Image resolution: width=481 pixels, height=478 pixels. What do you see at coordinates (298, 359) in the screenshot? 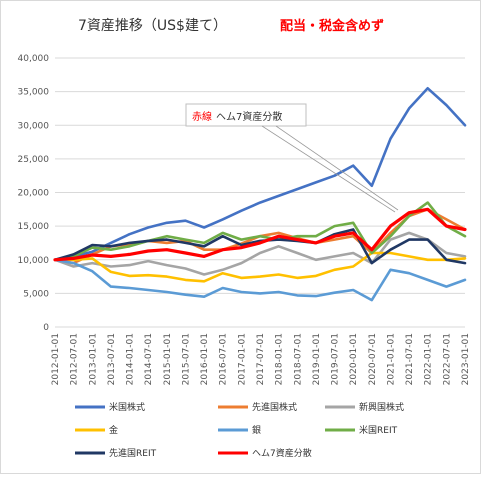
I see `x-tick-label: 2018-07-01` at bounding box center [298, 359].